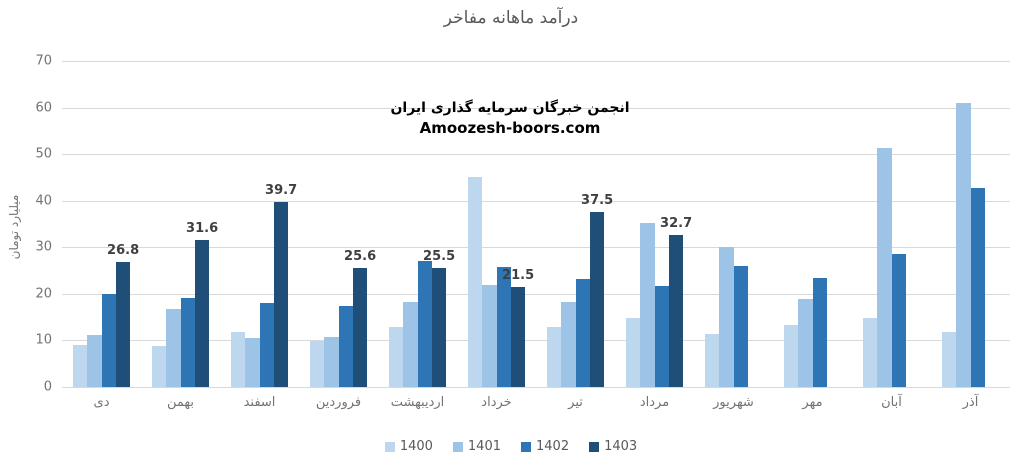  Describe the element at coordinates (360, 256) in the screenshot. I see `data-label: 25.6` at that location.